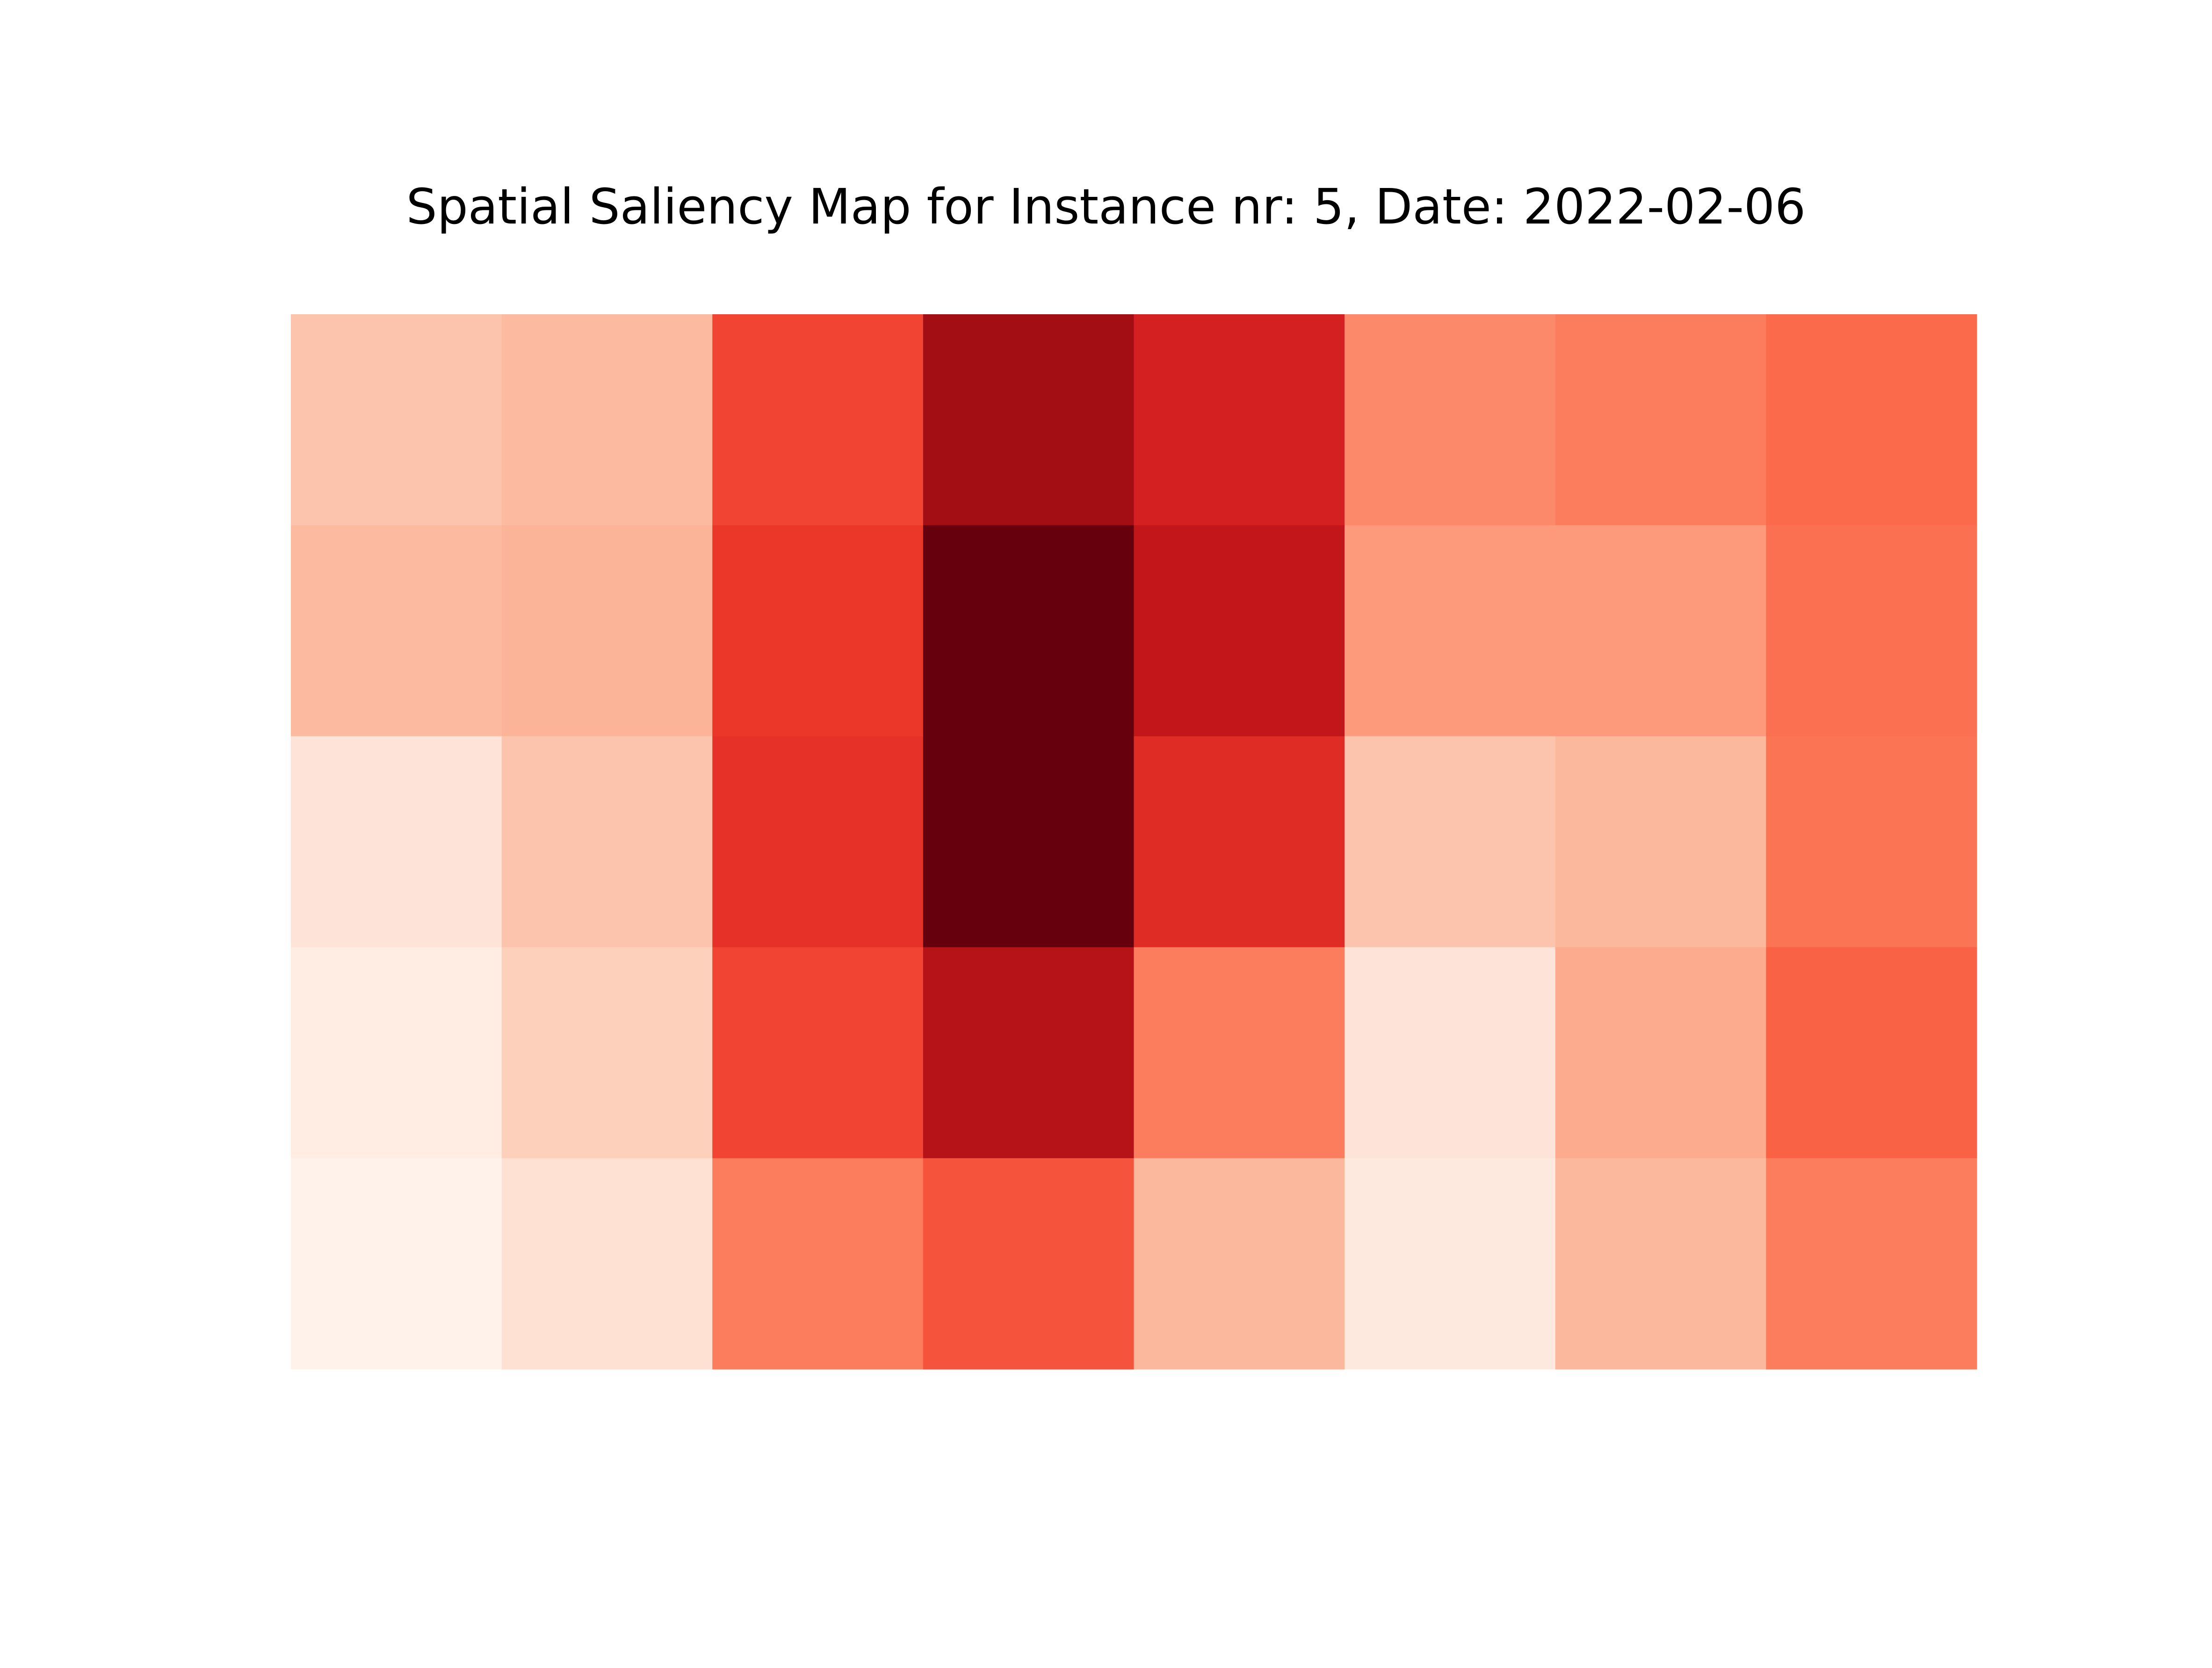  I want to click on heatmap-cell-r2-c7, so click(1872, 842).